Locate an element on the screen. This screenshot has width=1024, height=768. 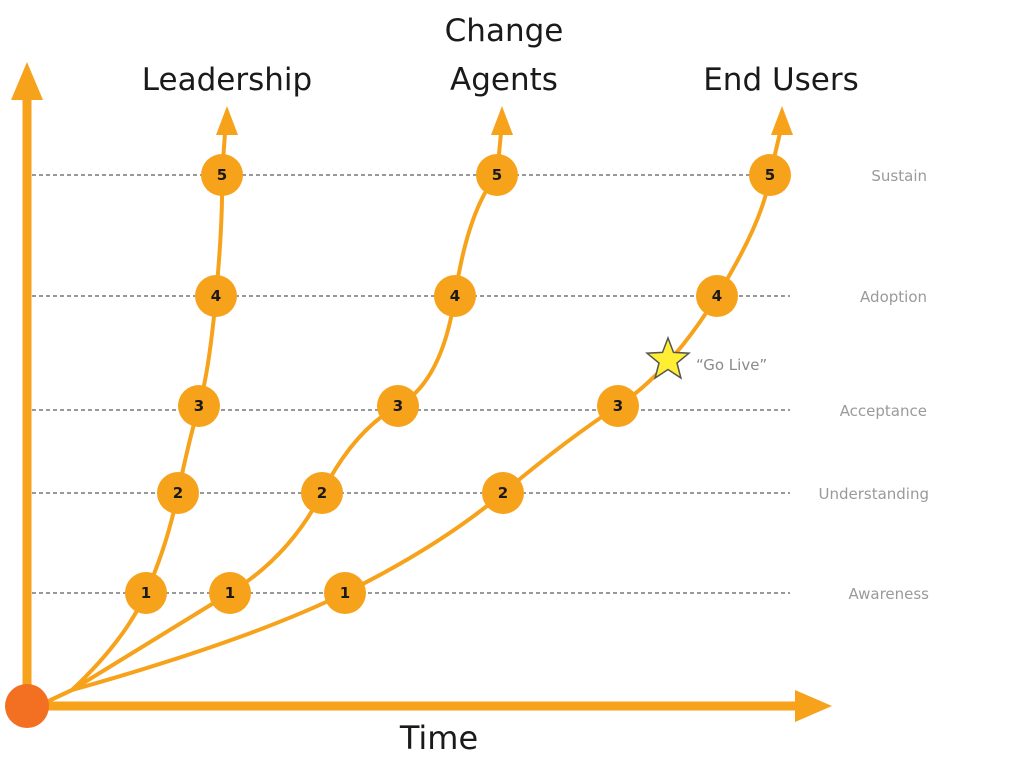
leadership-node: 1 is located at coordinates (146, 593).